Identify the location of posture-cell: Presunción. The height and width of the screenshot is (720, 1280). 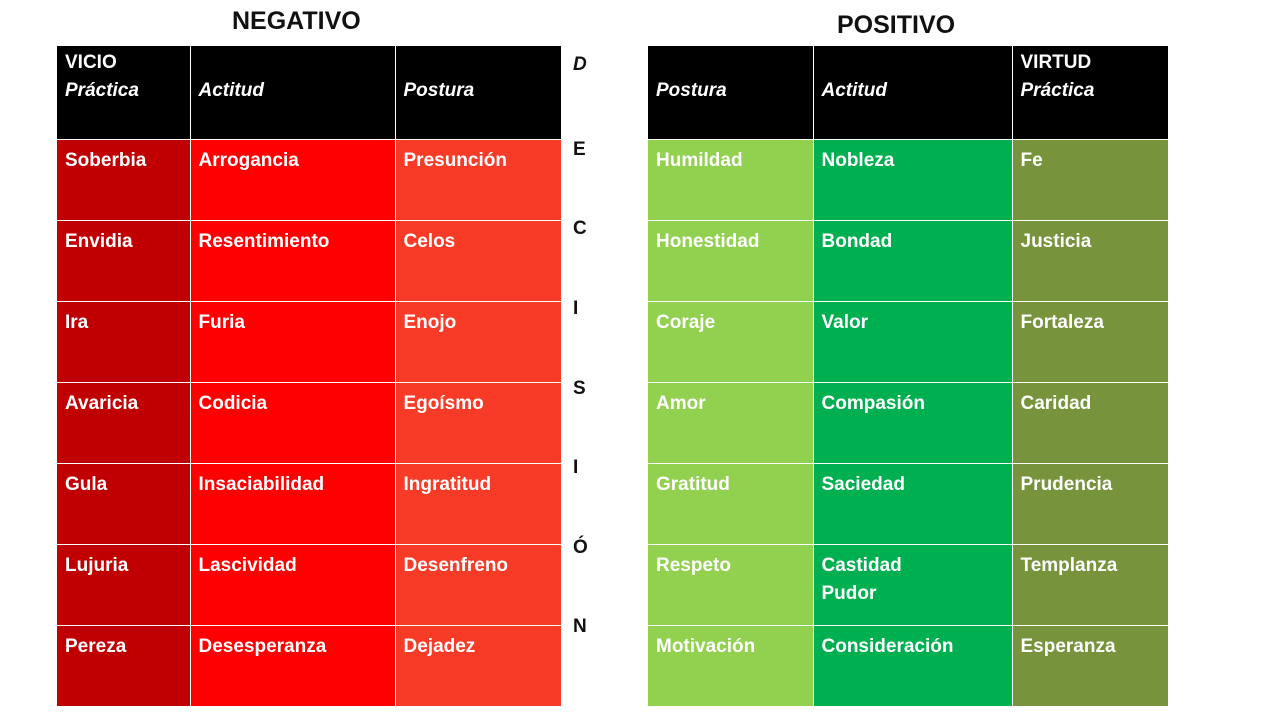
(478, 180).